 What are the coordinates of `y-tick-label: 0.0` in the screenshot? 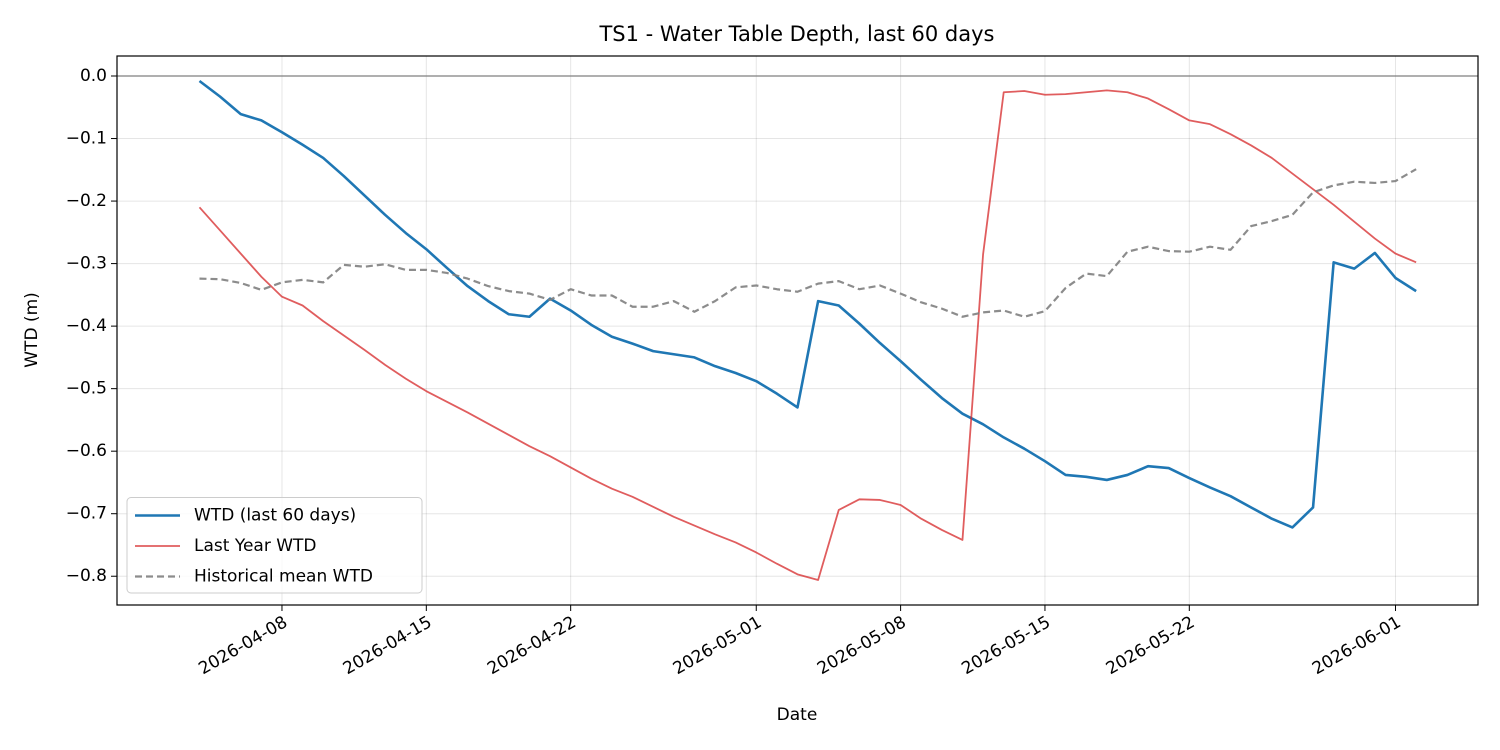 It's located at (93, 76).